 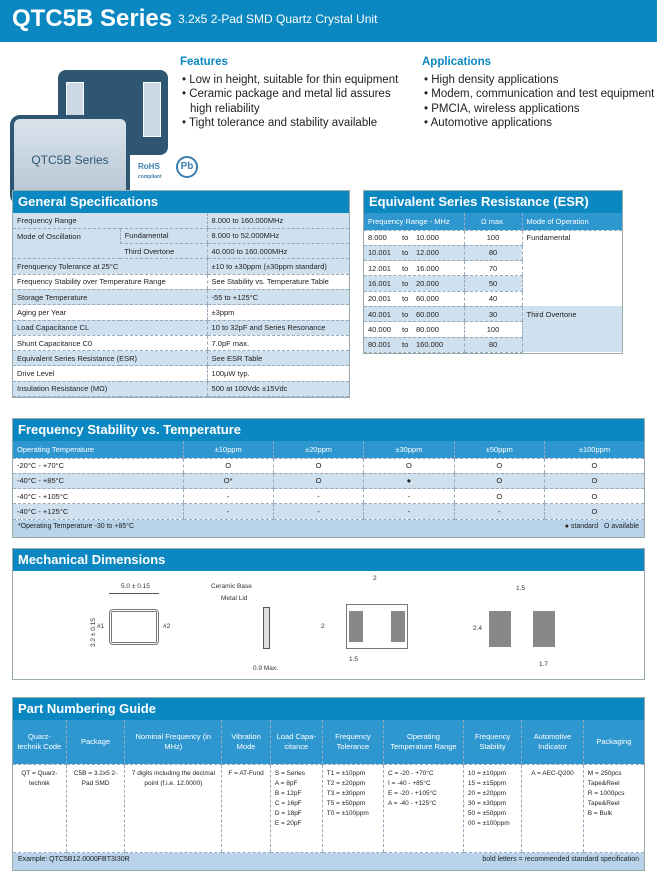 What do you see at coordinates (95, 742) in the screenshot?
I see `column-header: Package` at bounding box center [95, 742].